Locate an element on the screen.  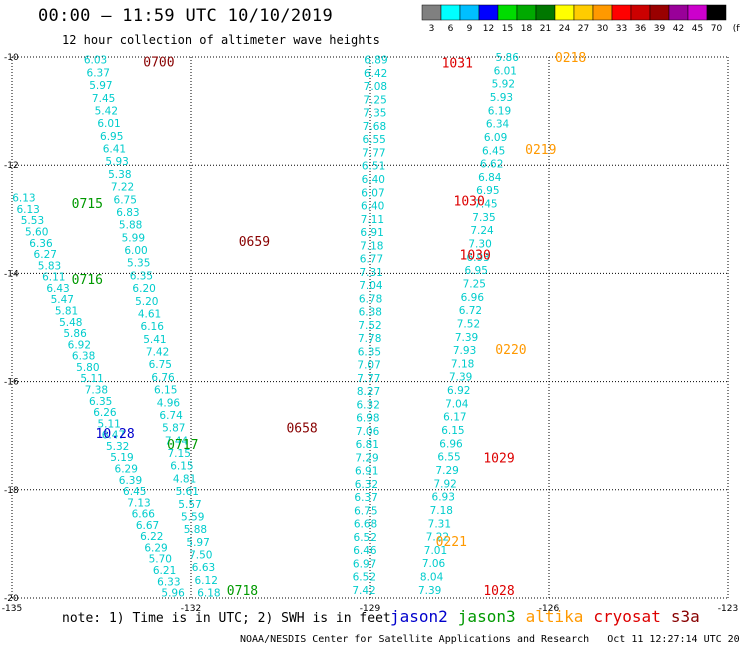
wave-height-value: 6.93 is located at coordinates (477, 258).